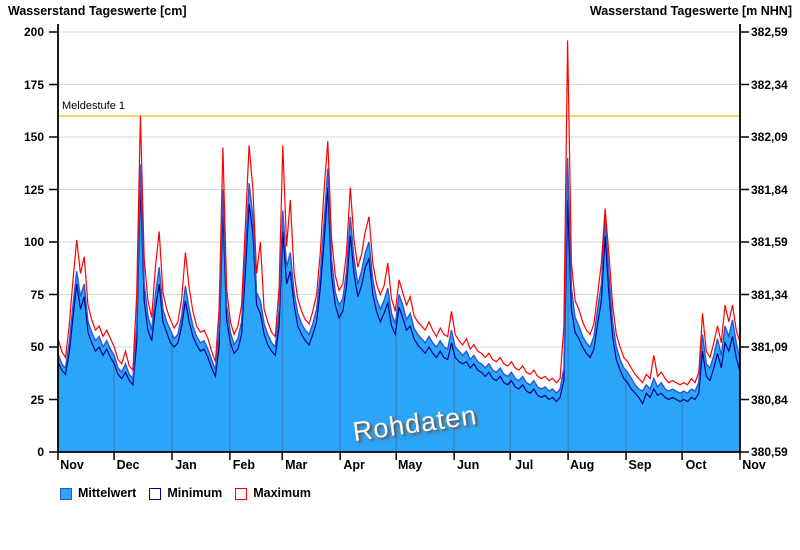 This screenshot has width=800, height=550. Describe the element at coordinates (40, 452) in the screenshot. I see `y-axis-left-tick-label: 0` at that location.